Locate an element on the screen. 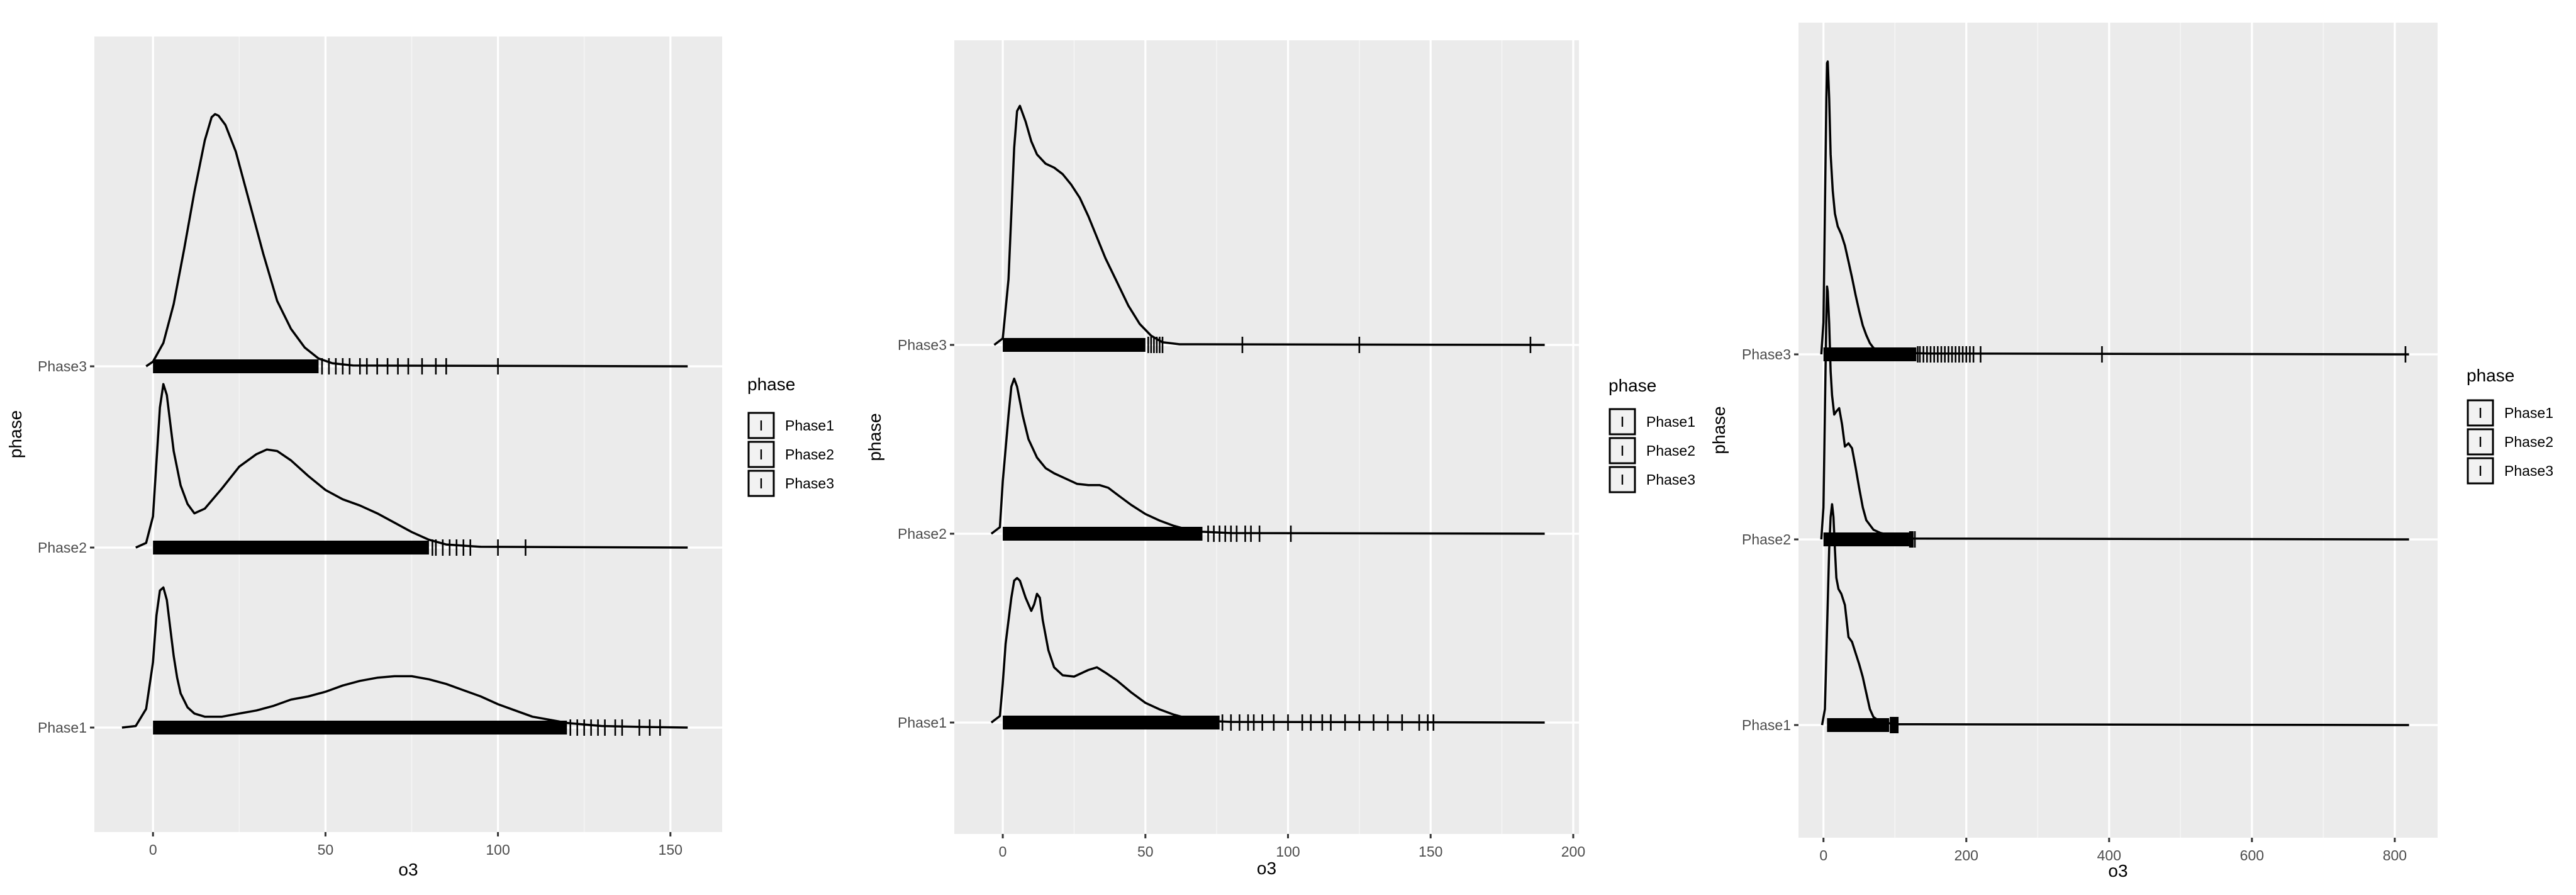 Image resolution: width=2576 pixels, height=895 pixels. x-tick-label: 600 is located at coordinates (2252, 855).